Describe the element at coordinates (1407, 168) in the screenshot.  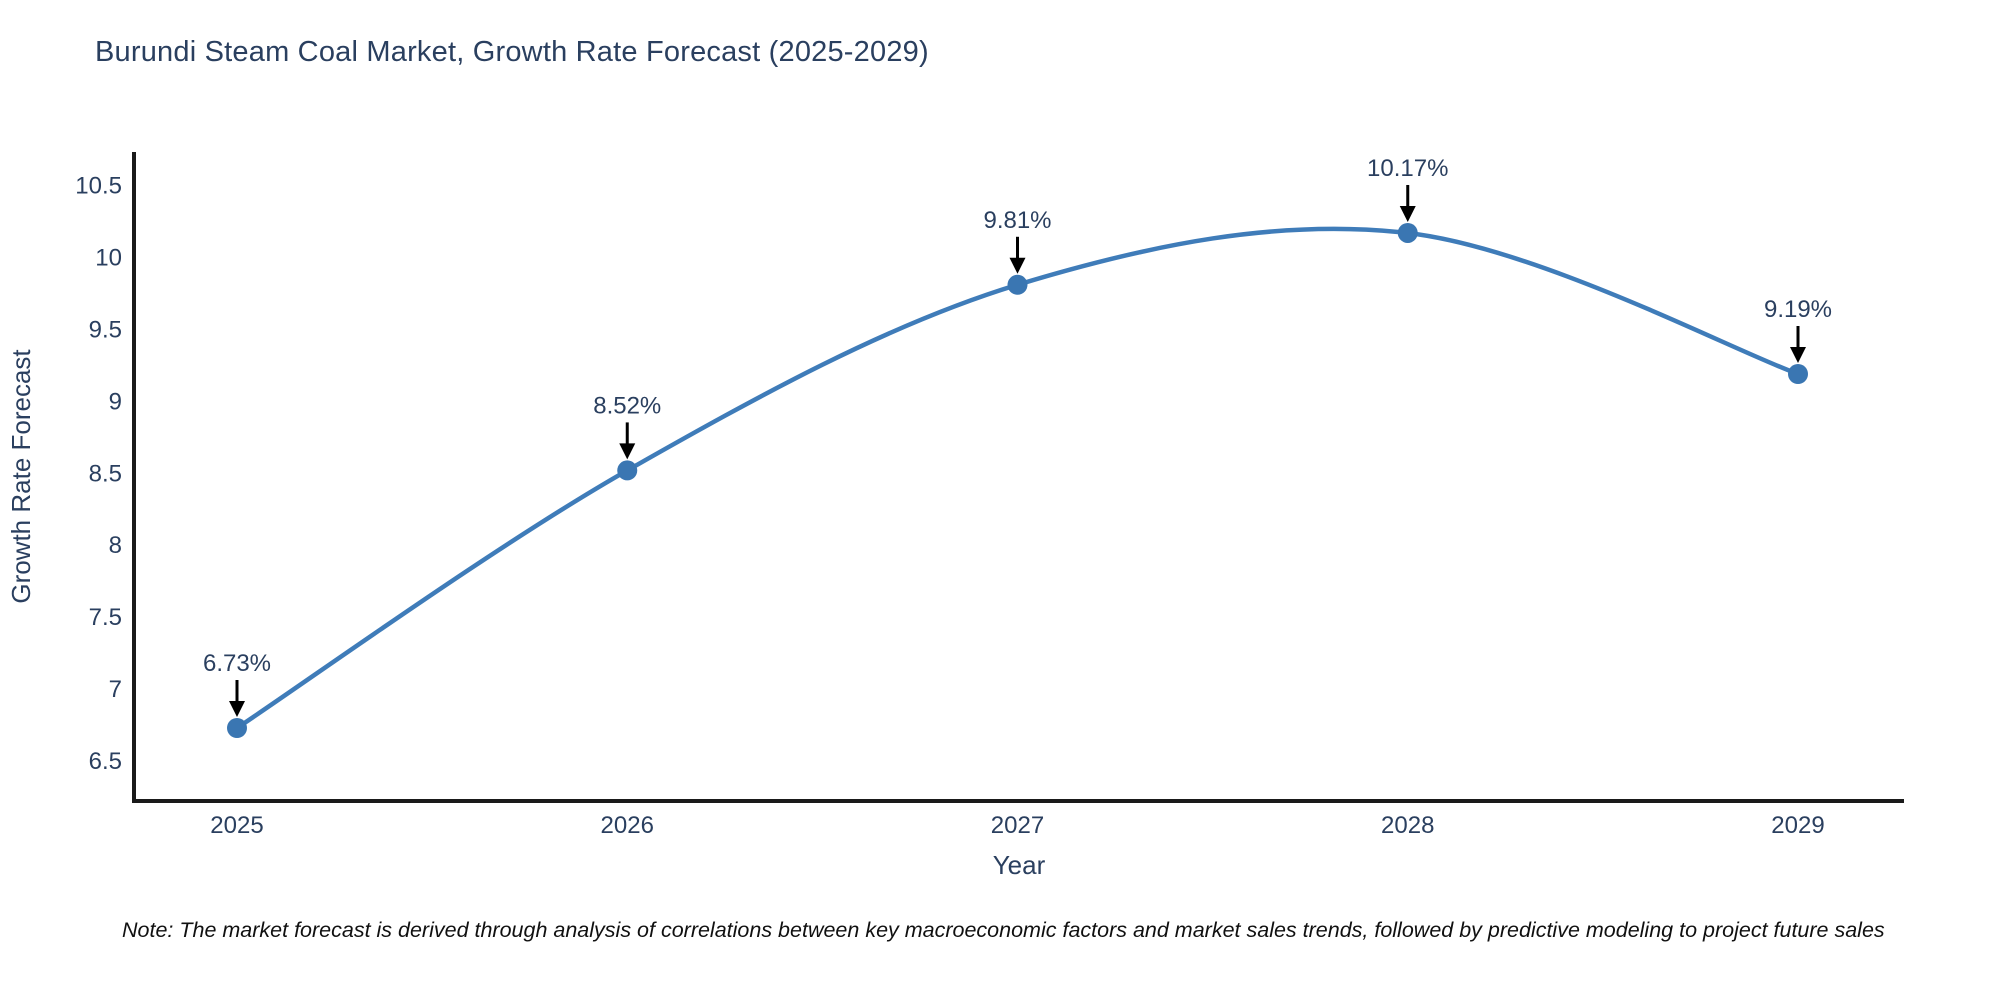
I see `annotation-label: 10.17%` at that location.